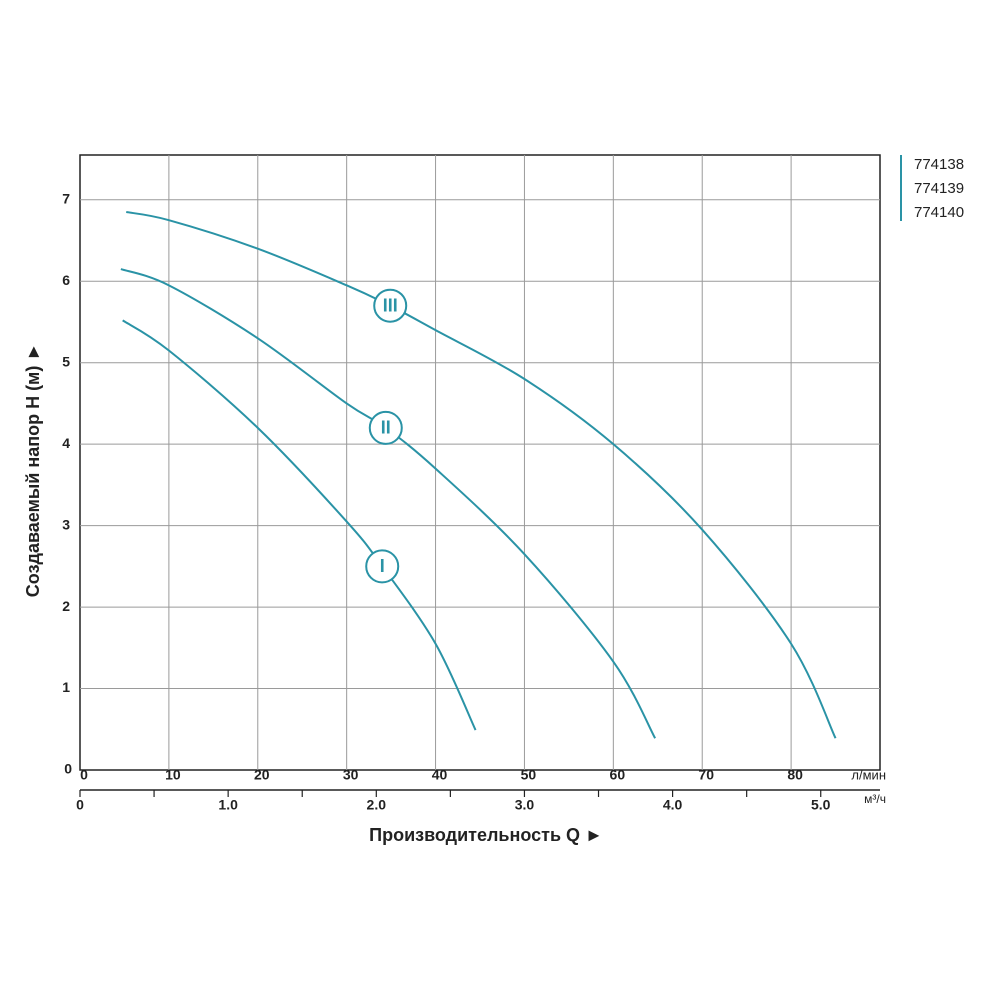 Image resolution: width=1000 pixels, height=1000 pixels. I want to click on legend-entry: 774139, so click(939, 188).